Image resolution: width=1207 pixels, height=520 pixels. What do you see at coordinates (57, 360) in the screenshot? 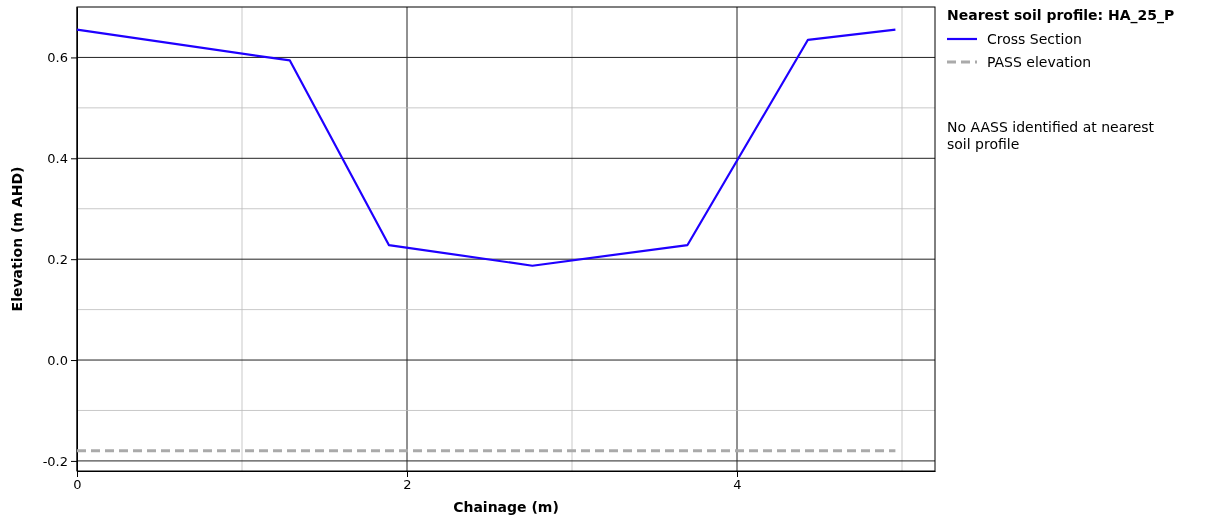
I see `y-tick-label: 0.0` at bounding box center [57, 360].